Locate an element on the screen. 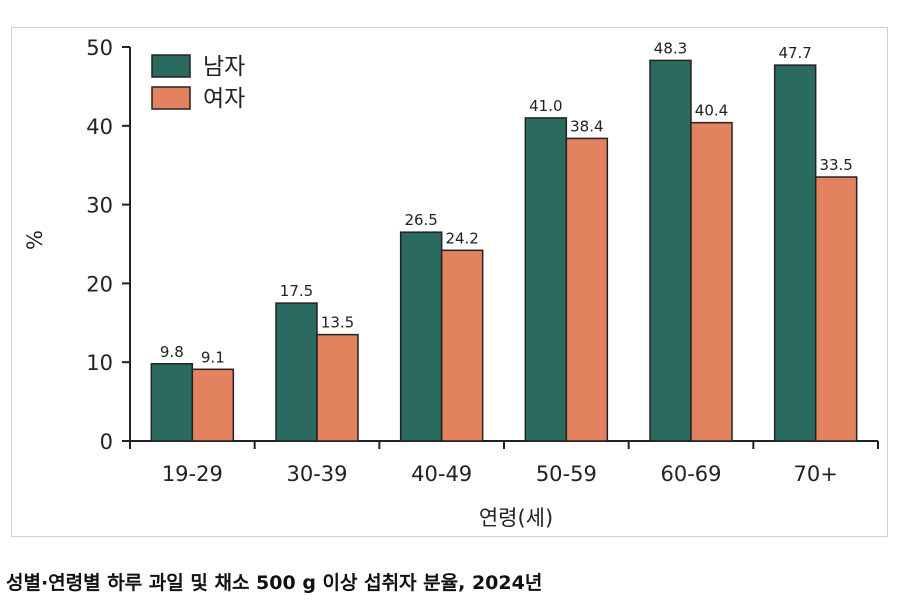  x-tick-label: 50-59 is located at coordinates (566, 474).